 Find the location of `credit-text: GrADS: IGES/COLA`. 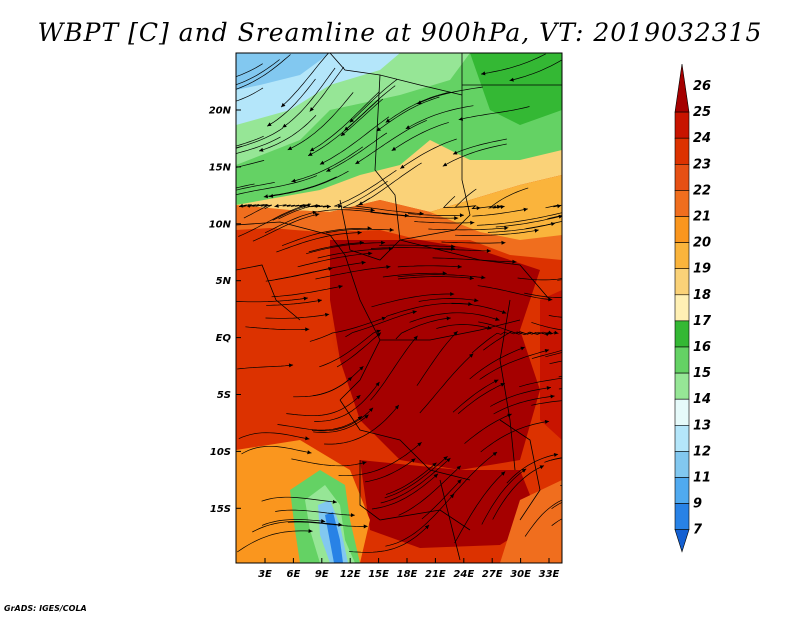

credit-text: GrADS: IGES/COLA is located at coordinates (45, 608).